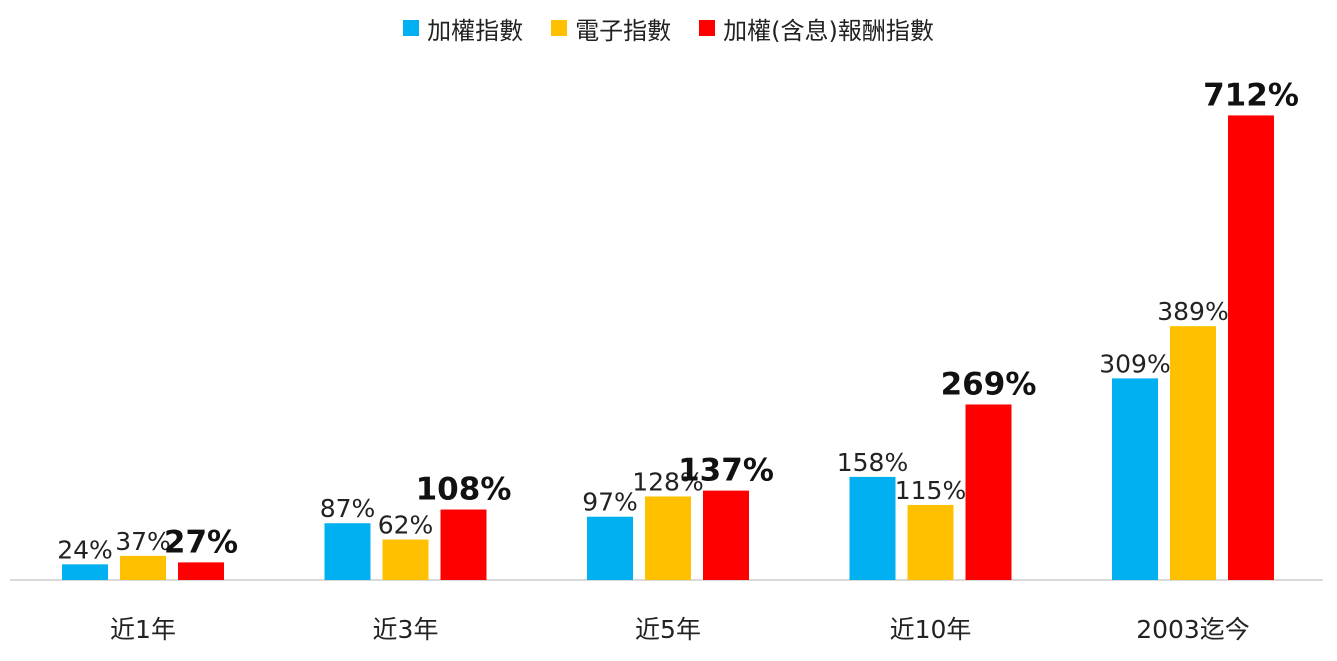 Image resolution: width=1337 pixels, height=661 pixels. What do you see at coordinates (667, 481) in the screenshot?
I see `data-label: 128%` at bounding box center [667, 481].